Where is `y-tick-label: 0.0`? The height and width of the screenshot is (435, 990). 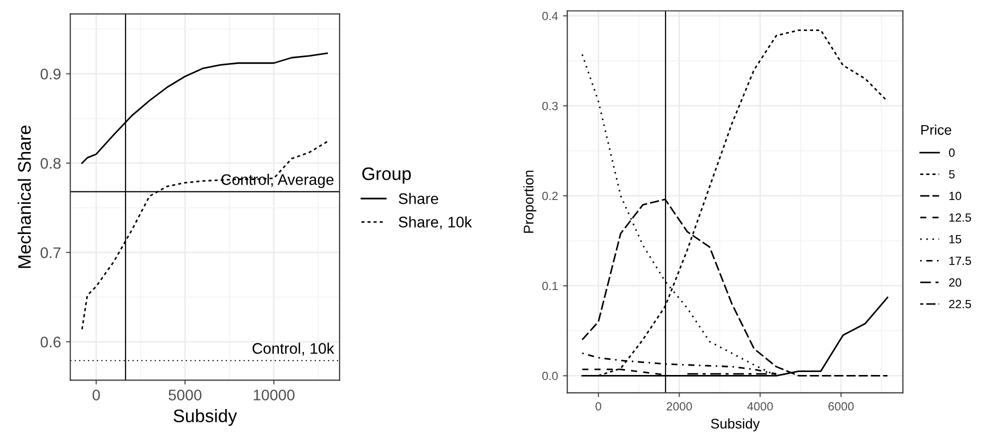 y-tick-label: 0.0 is located at coordinates (550, 376).